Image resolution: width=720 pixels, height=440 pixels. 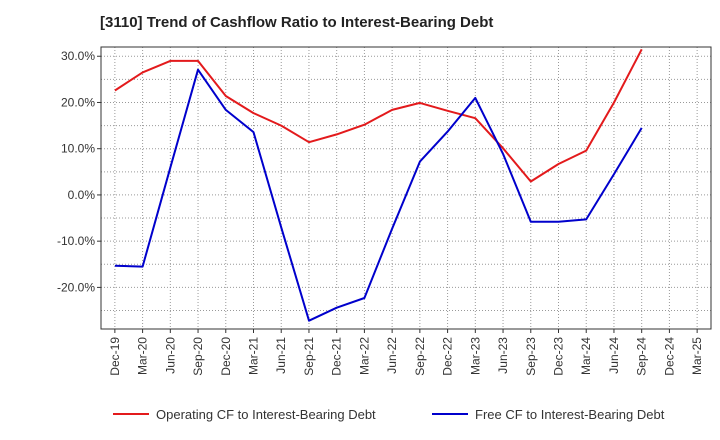 I want to click on x-tick-label: Mar-25, so click(x=697, y=356).